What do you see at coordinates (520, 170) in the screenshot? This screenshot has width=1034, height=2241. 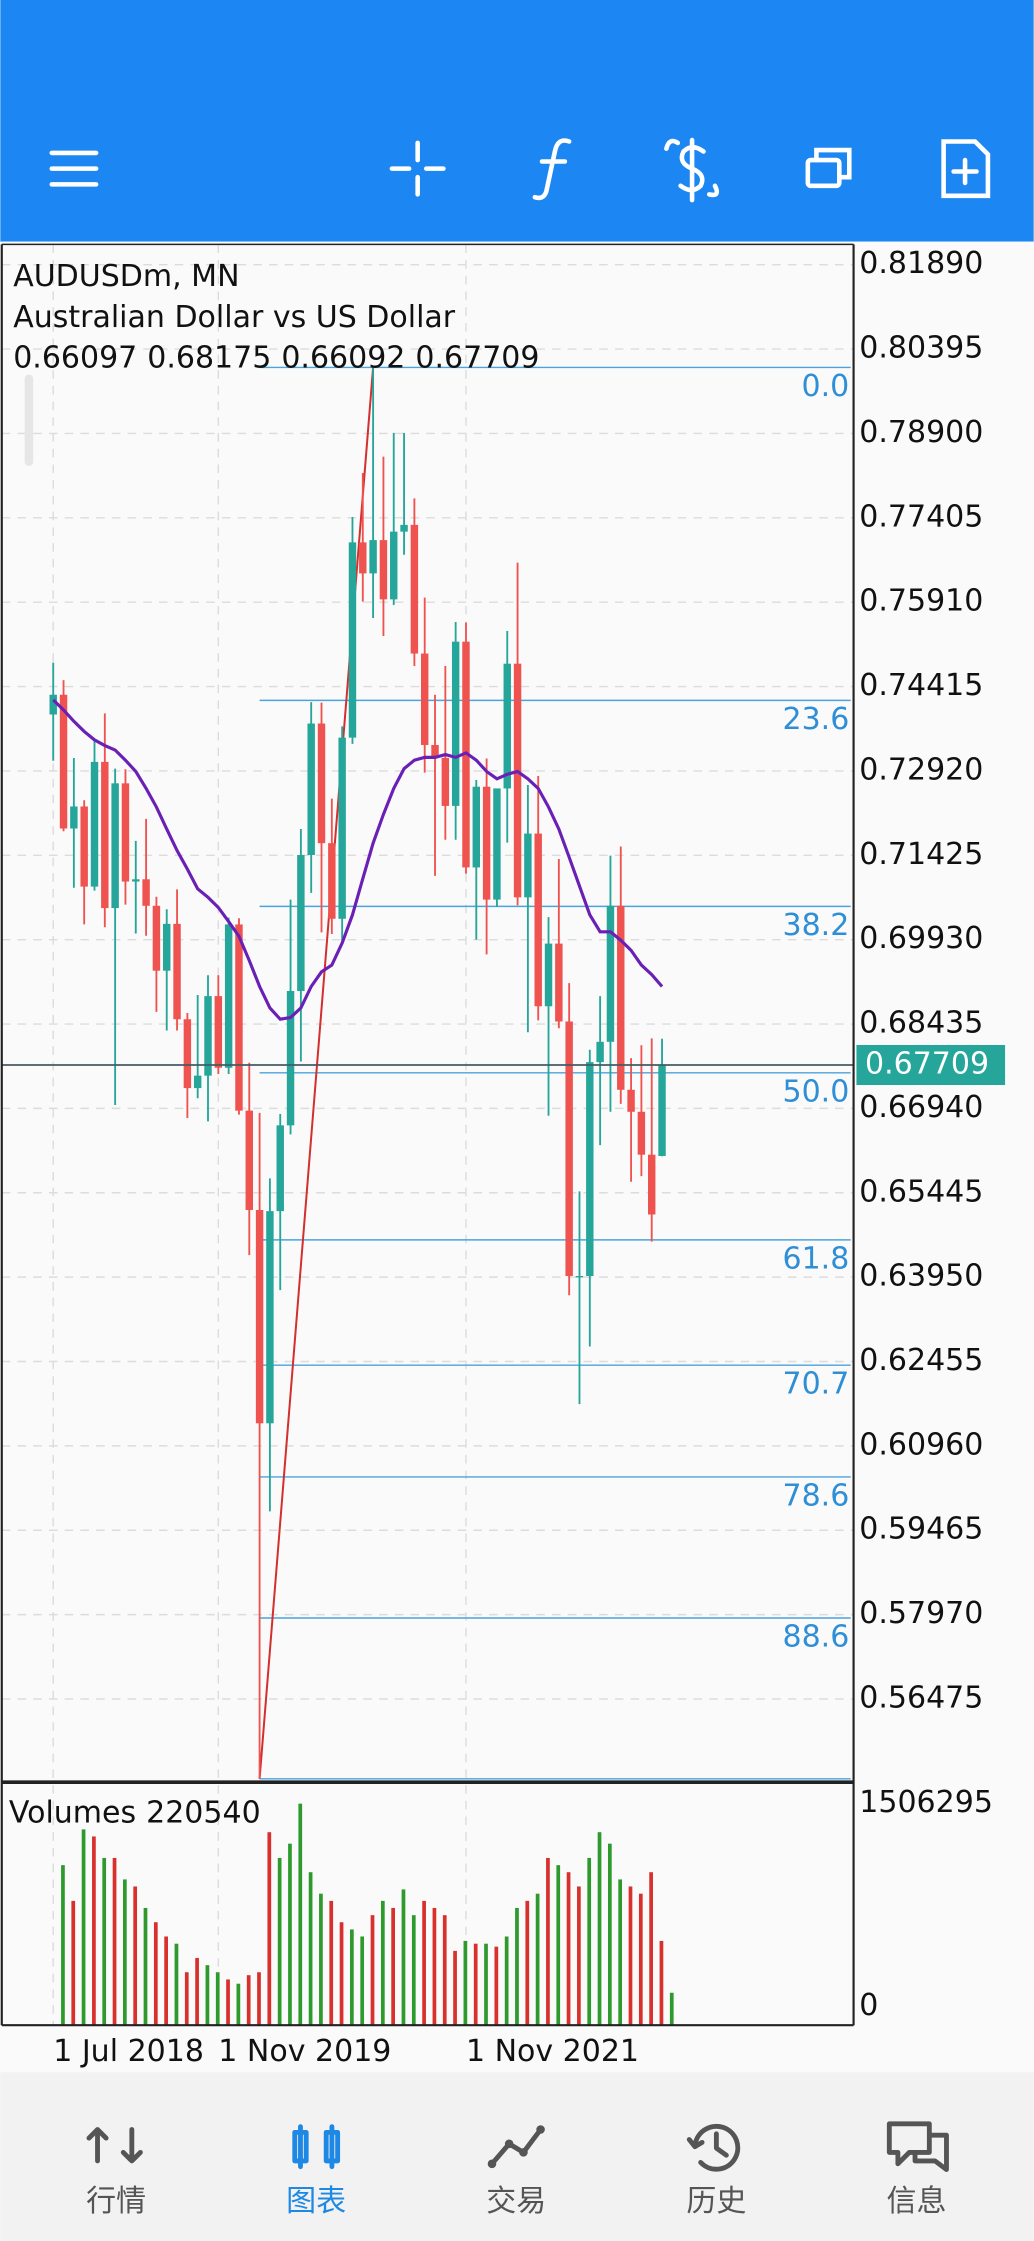 I see `toolbar-icons` at bounding box center [520, 170].